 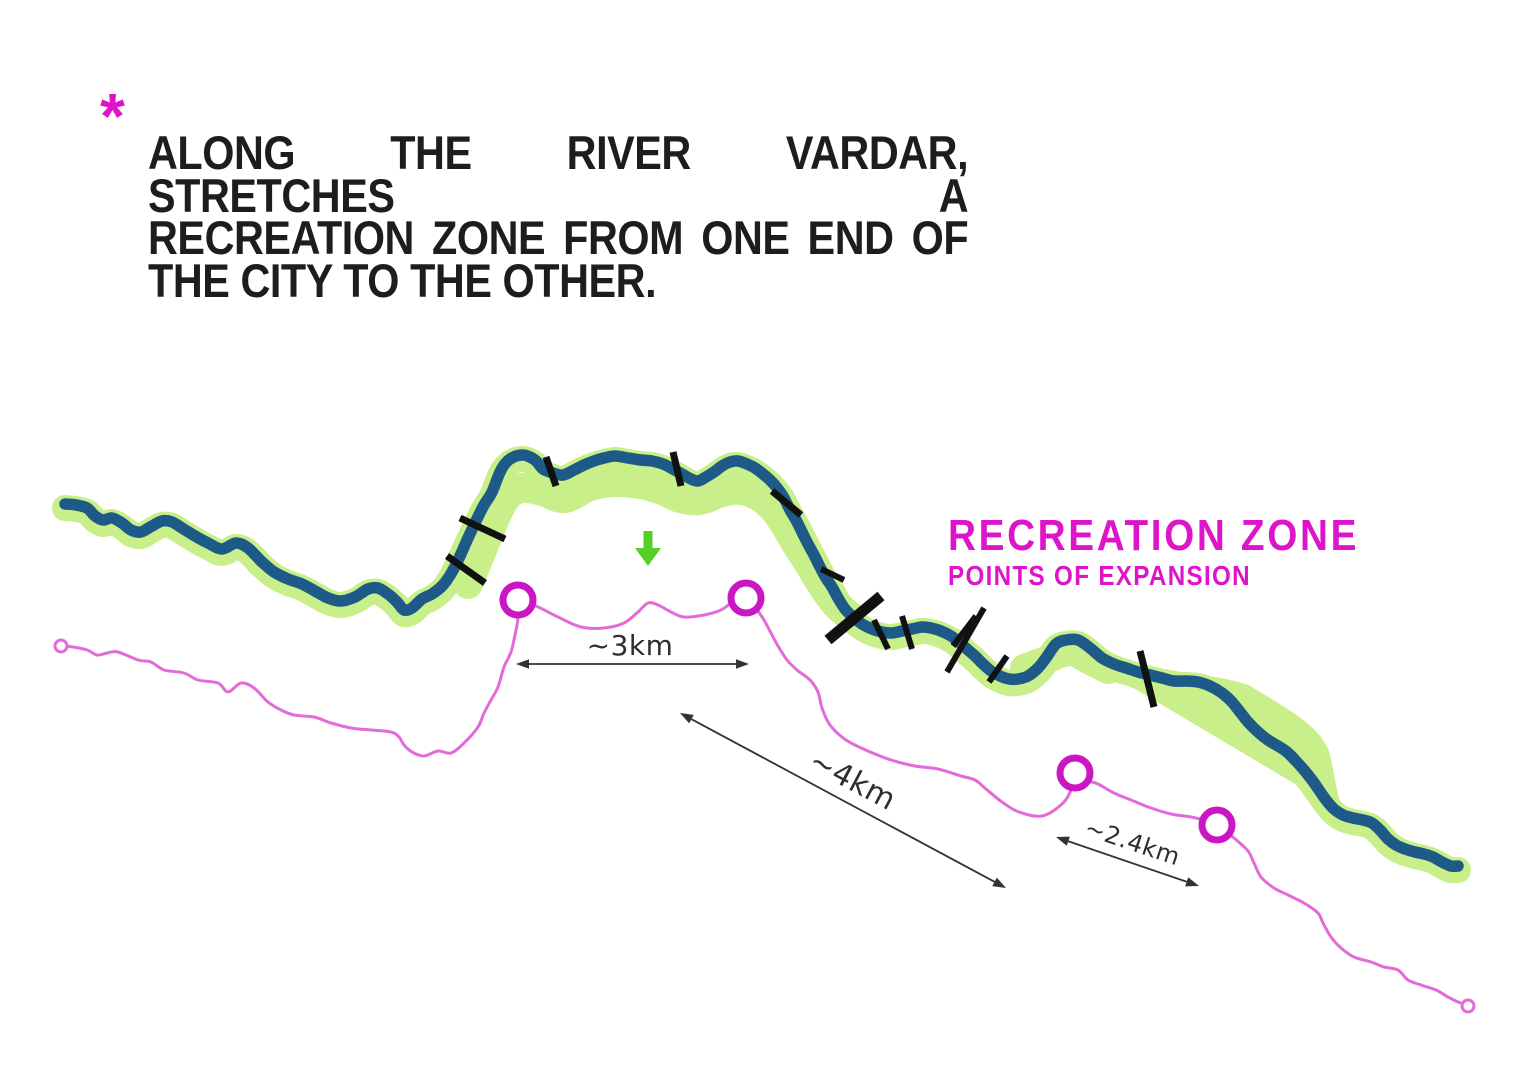 What do you see at coordinates (630, 645) in the screenshot?
I see `distance-label-3km: ~3km` at bounding box center [630, 645].